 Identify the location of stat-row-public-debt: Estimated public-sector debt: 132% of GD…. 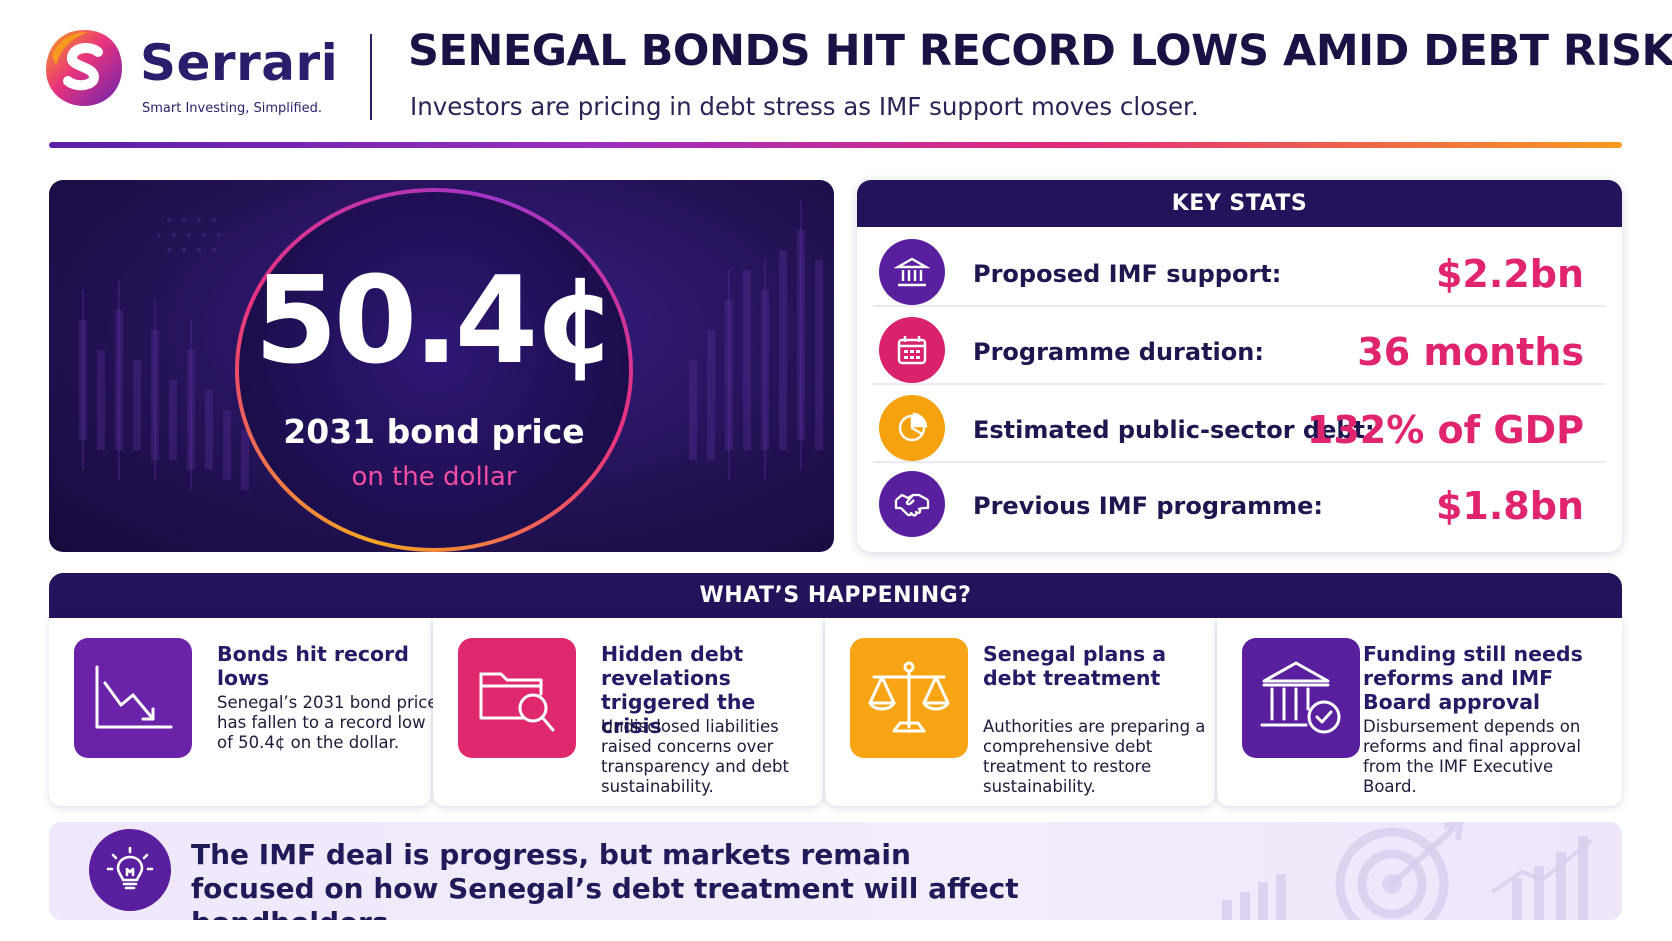
(1239, 423).